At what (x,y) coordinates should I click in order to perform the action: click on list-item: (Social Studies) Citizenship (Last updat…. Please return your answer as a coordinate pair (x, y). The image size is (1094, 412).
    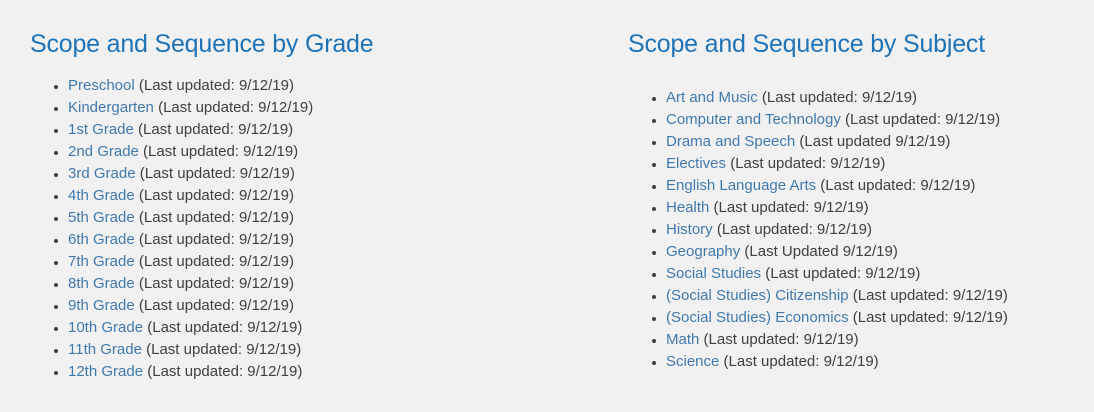
    Looking at the image, I should click on (880, 296).